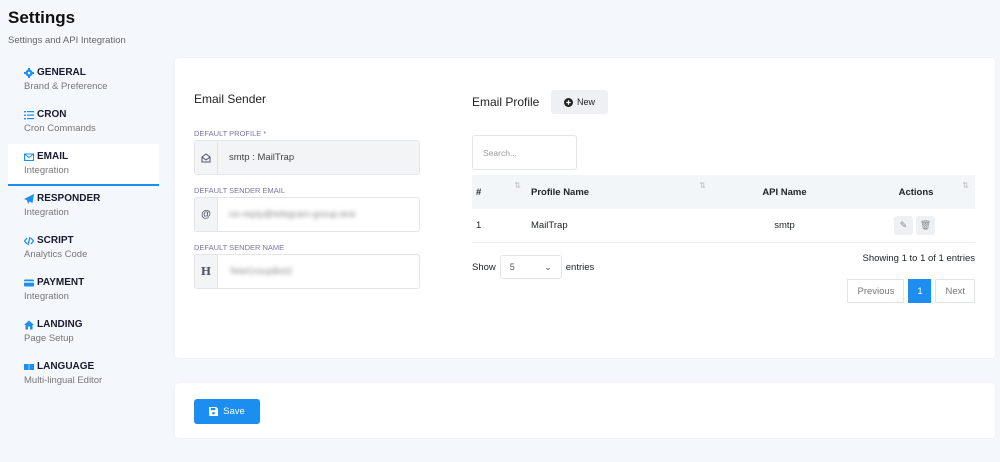  What do you see at coordinates (69, 198) in the screenshot?
I see `sidebar-item-label: RESPONDER` at bounding box center [69, 198].